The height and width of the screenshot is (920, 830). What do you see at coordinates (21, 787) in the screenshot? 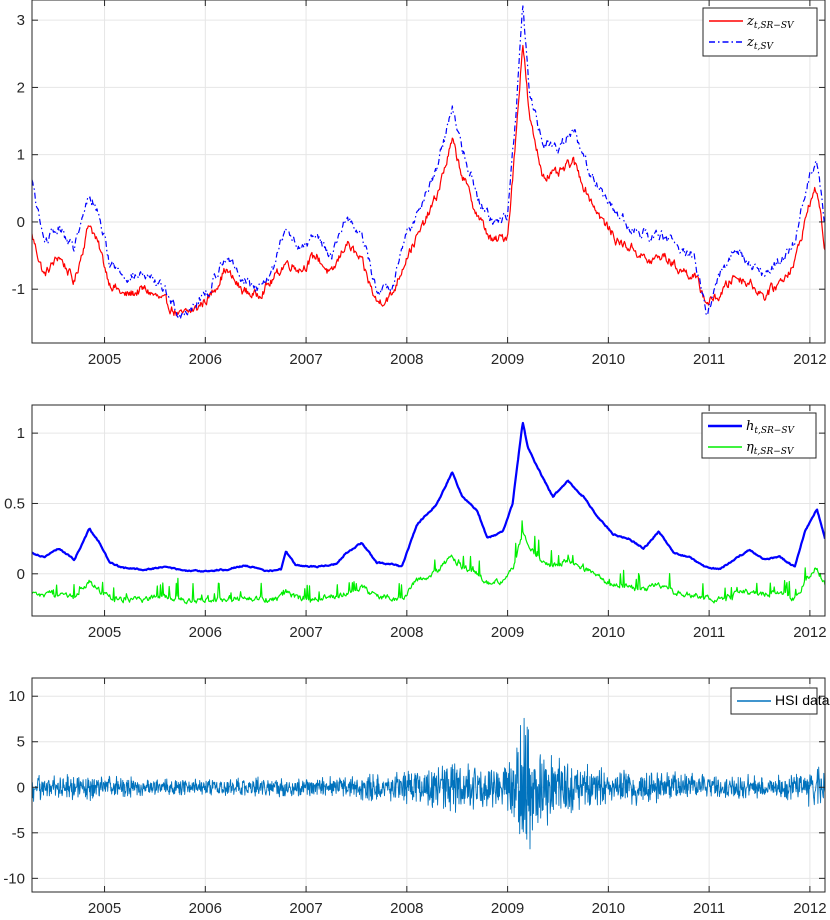
I see `y-tick-label-2: 0` at bounding box center [21, 787].